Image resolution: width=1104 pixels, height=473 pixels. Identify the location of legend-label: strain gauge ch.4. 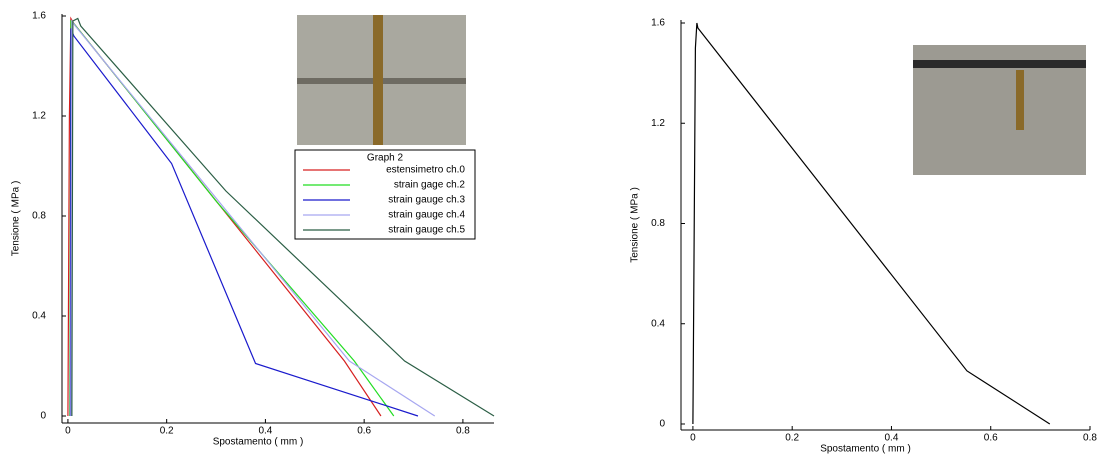
(426, 215).